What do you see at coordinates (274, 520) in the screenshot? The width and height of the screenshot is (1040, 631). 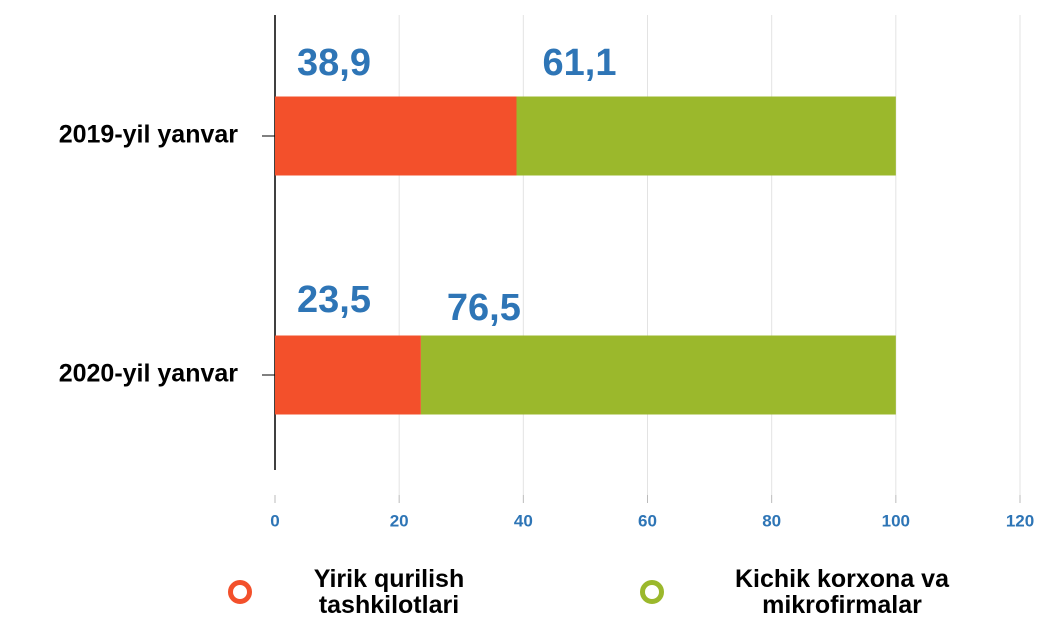 I see `x-tick-label: 0` at bounding box center [274, 520].